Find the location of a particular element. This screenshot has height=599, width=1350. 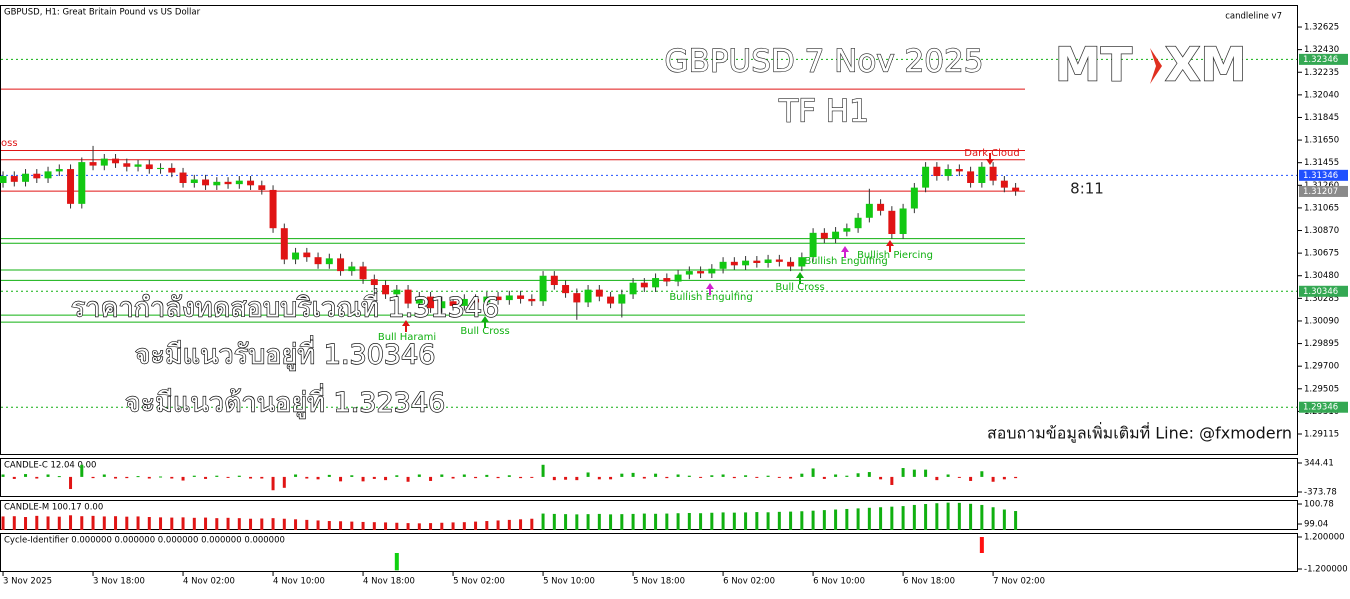

y-tick-label: 1.32040 is located at coordinates (1321, 95).